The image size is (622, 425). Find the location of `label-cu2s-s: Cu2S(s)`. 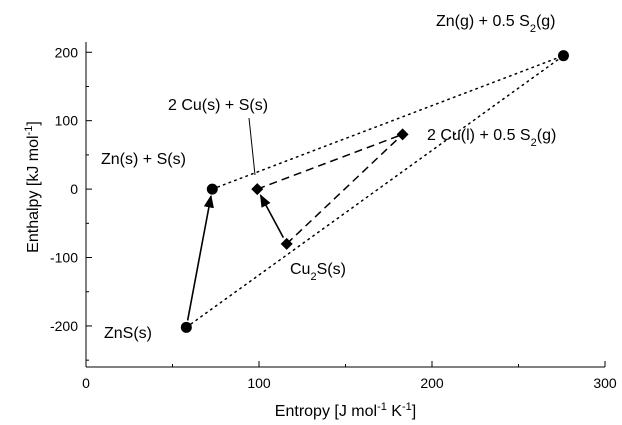

label-cu2s-s: Cu2S(s) is located at coordinates (318, 272).